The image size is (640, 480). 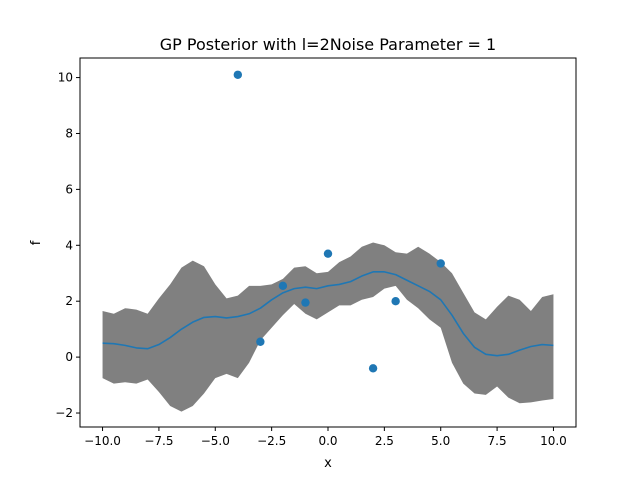 I want to click on y-tick-label: 4, so click(x=69, y=245).